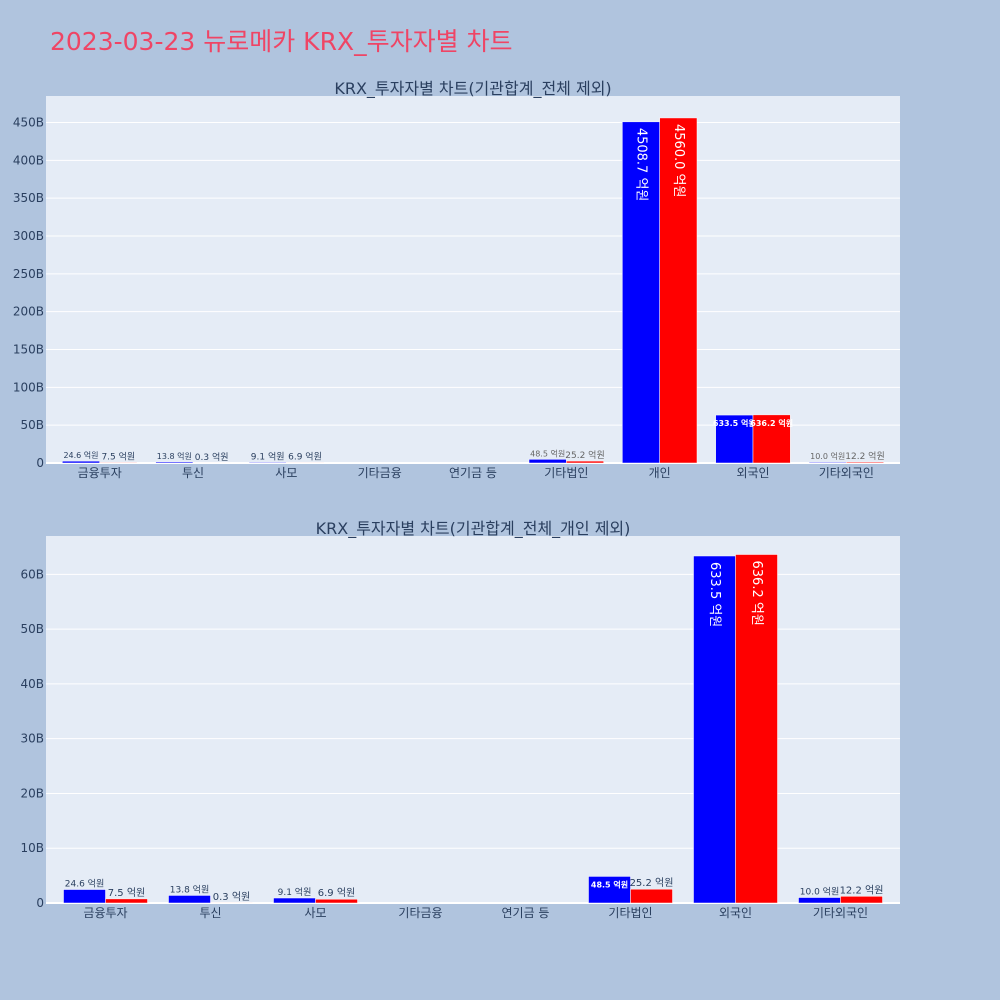 The image size is (1000, 1000). Describe the element at coordinates (28, 236) in the screenshot. I see `chart1-y-tick-label: 300B` at that location.